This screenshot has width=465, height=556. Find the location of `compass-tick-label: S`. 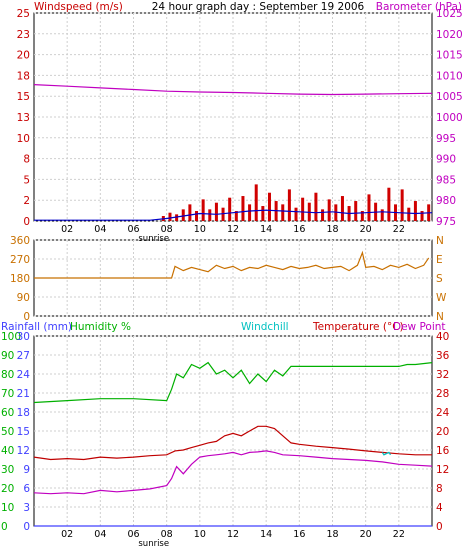

compass-tick-label: S is located at coordinates (439, 279).